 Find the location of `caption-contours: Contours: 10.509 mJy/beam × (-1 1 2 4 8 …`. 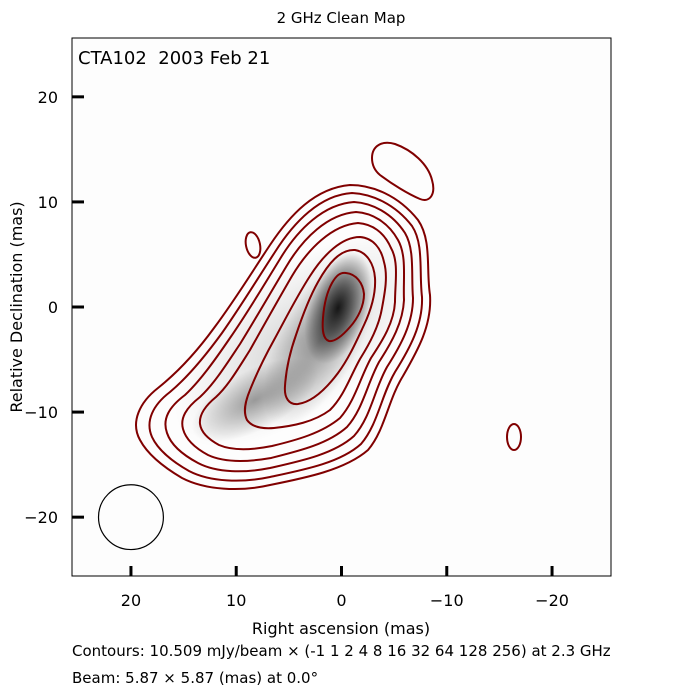

caption-contours: Contours: 10.509 mJy/beam × (-1 1 2 4 8 … is located at coordinates (341, 651).